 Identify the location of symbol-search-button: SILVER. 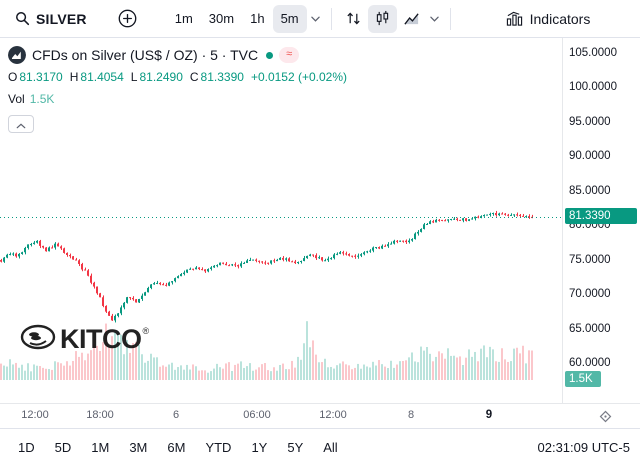
(51, 19).